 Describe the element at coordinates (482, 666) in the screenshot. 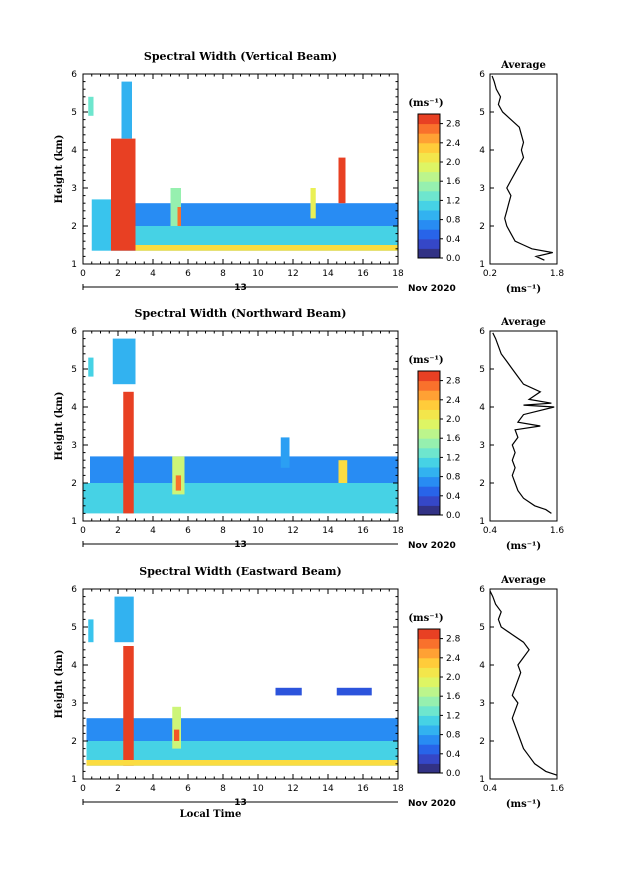

I see `average-y-tick-label: 4` at that location.